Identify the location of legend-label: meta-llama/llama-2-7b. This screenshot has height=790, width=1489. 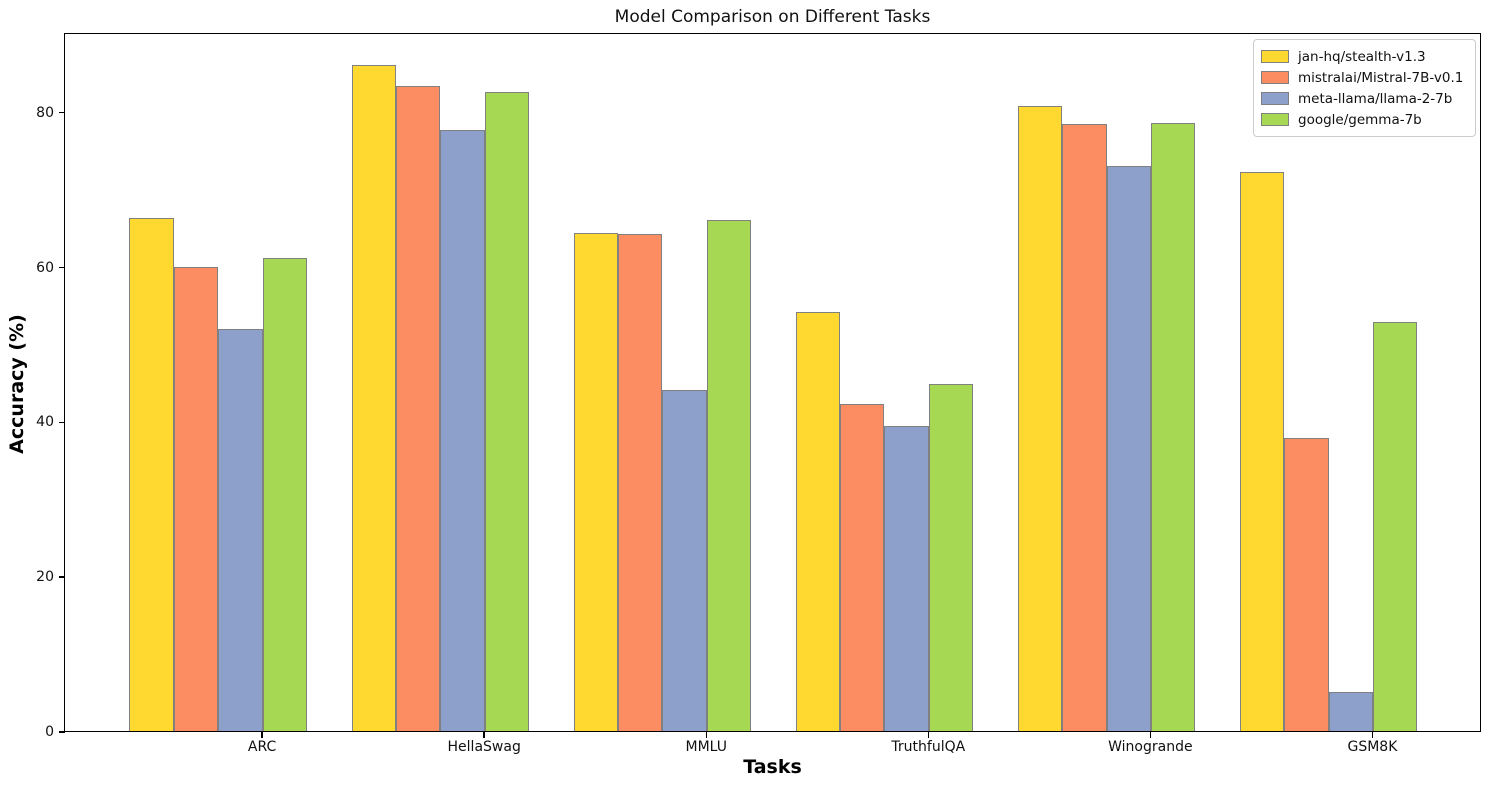
(1375, 98).